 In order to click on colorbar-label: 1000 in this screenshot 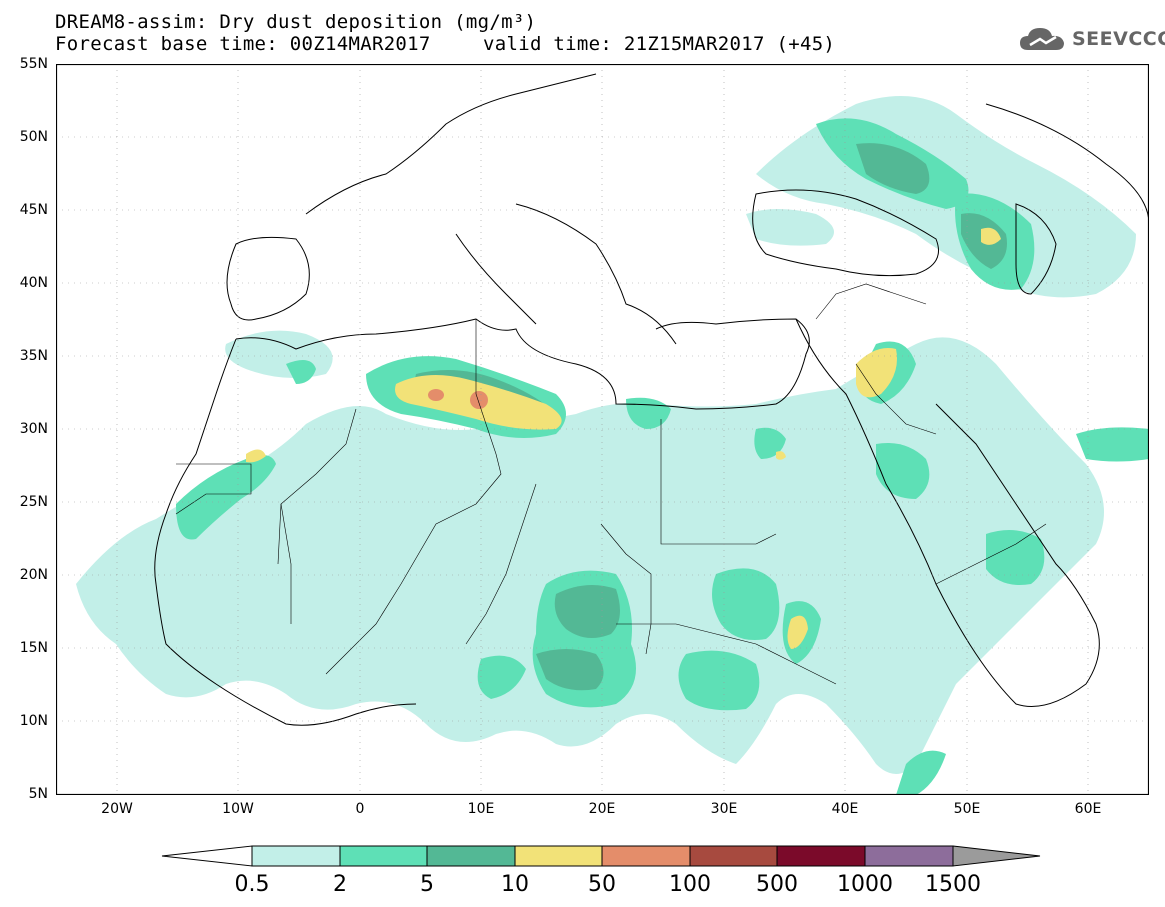, I will do `click(865, 884)`.